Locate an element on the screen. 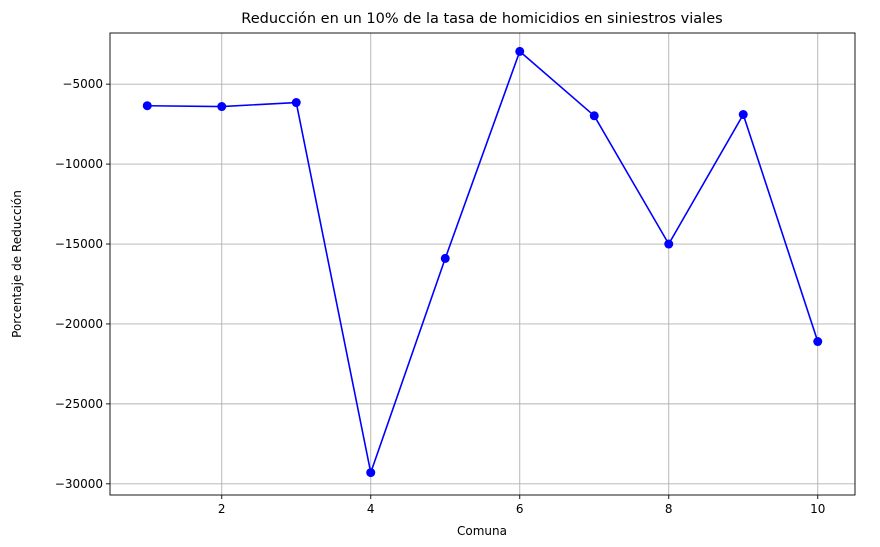  y-tick-label: −10000 is located at coordinates (79, 164).